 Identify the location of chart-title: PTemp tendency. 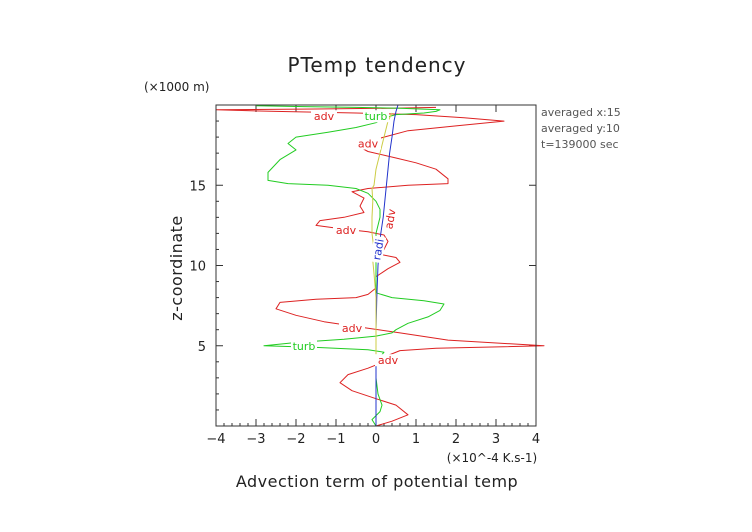
(376, 65).